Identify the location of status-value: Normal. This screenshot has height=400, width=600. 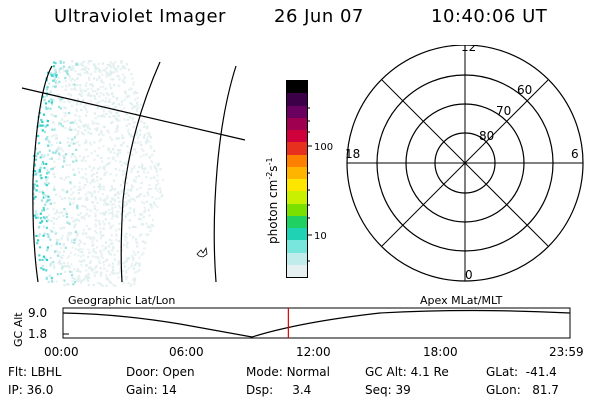
(308, 372).